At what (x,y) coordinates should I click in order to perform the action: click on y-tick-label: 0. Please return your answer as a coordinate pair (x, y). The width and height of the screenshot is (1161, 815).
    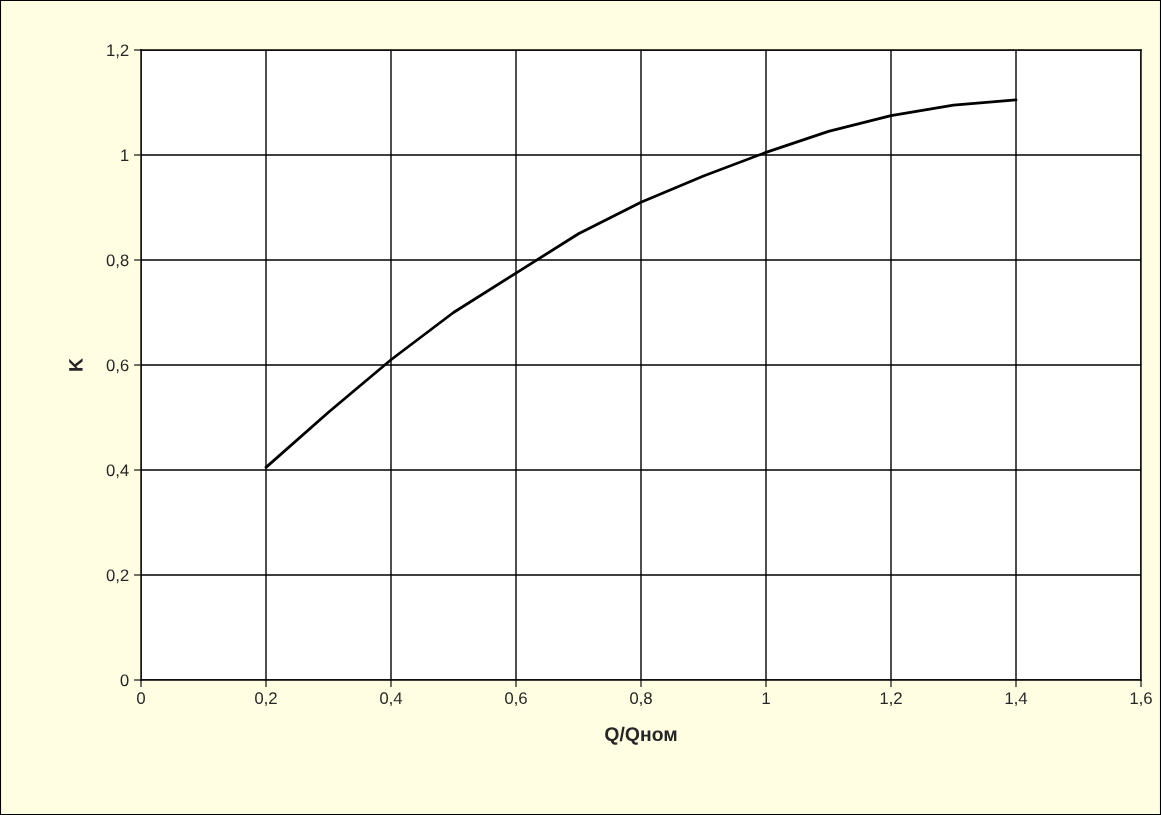
    Looking at the image, I should click on (124, 680).